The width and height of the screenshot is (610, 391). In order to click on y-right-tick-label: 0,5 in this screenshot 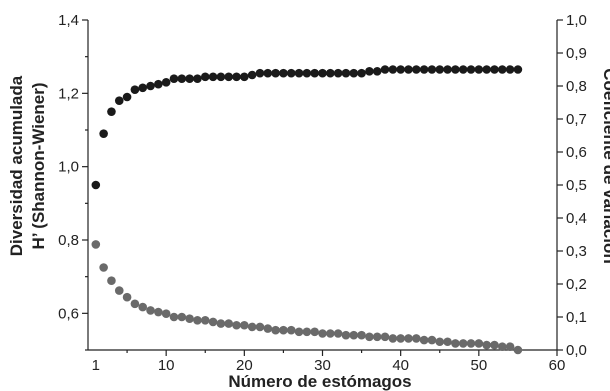, I will do `click(576, 185)`.